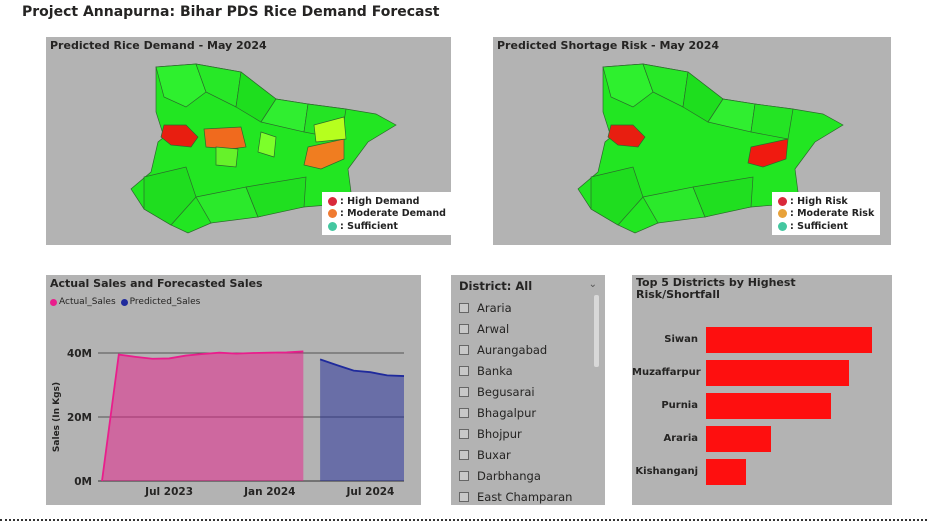  Describe the element at coordinates (179, 136) in the screenshot. I see `district-high-demand` at that location.